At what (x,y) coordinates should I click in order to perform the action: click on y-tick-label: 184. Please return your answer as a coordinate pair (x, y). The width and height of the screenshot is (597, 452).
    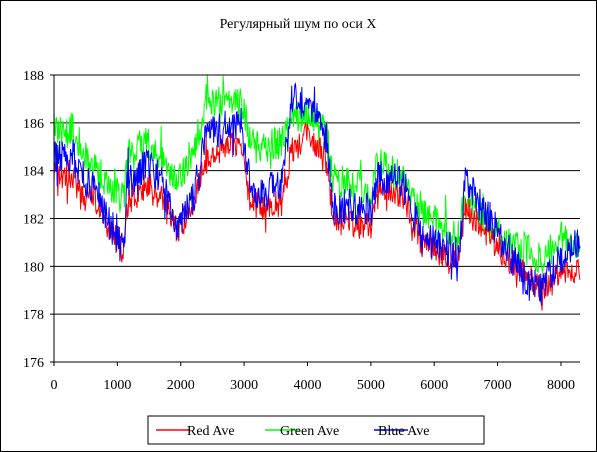
    Looking at the image, I should click on (33, 172).